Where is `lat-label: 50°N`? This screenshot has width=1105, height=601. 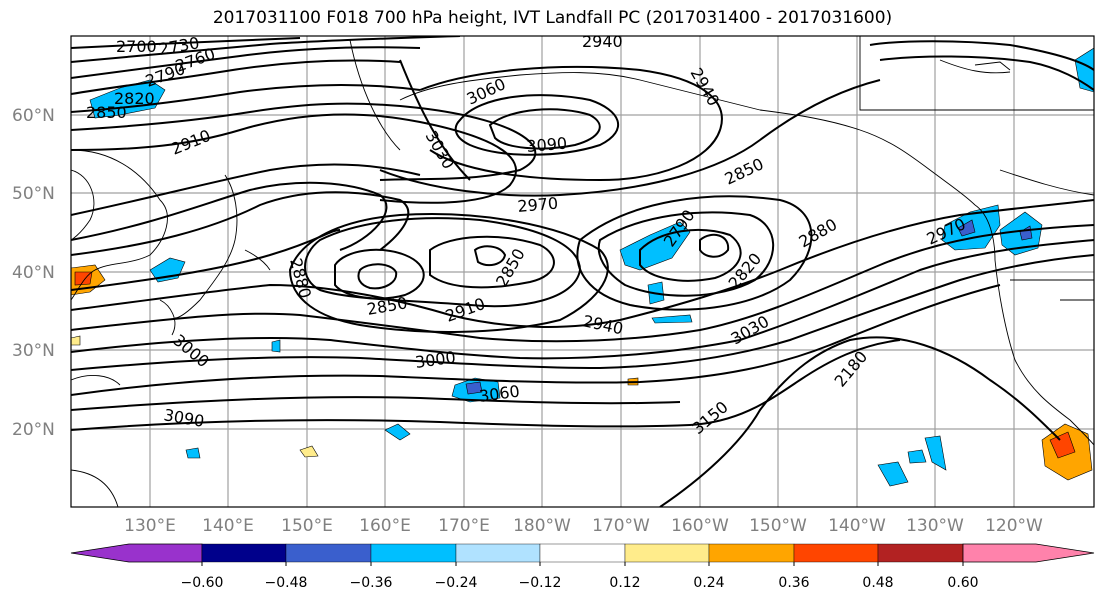
lat-label: 50°N is located at coordinates (33, 194).